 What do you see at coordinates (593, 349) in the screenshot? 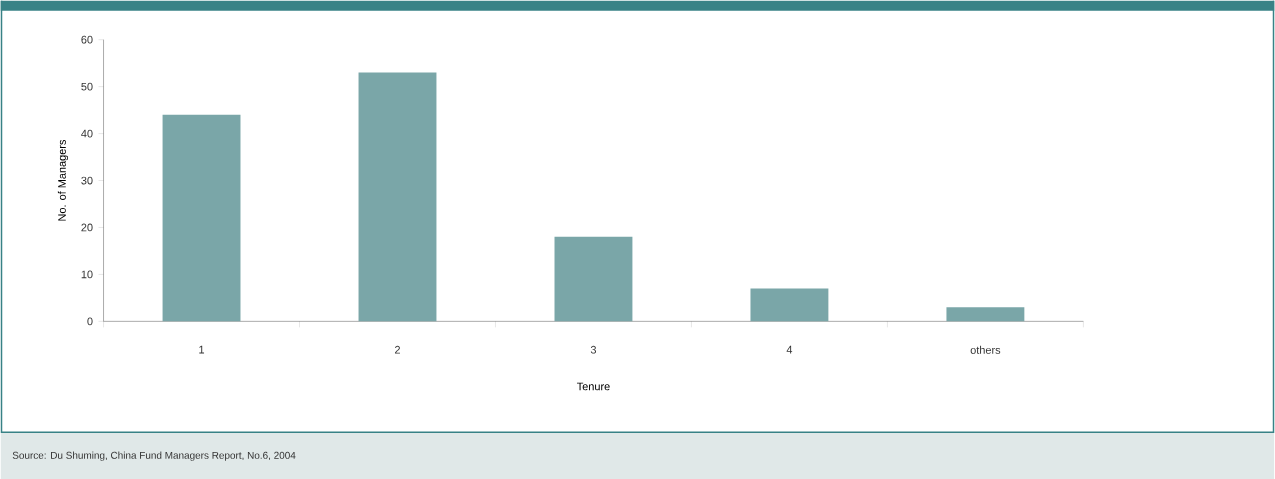
I see `x-tick-label: 3` at bounding box center [593, 349].